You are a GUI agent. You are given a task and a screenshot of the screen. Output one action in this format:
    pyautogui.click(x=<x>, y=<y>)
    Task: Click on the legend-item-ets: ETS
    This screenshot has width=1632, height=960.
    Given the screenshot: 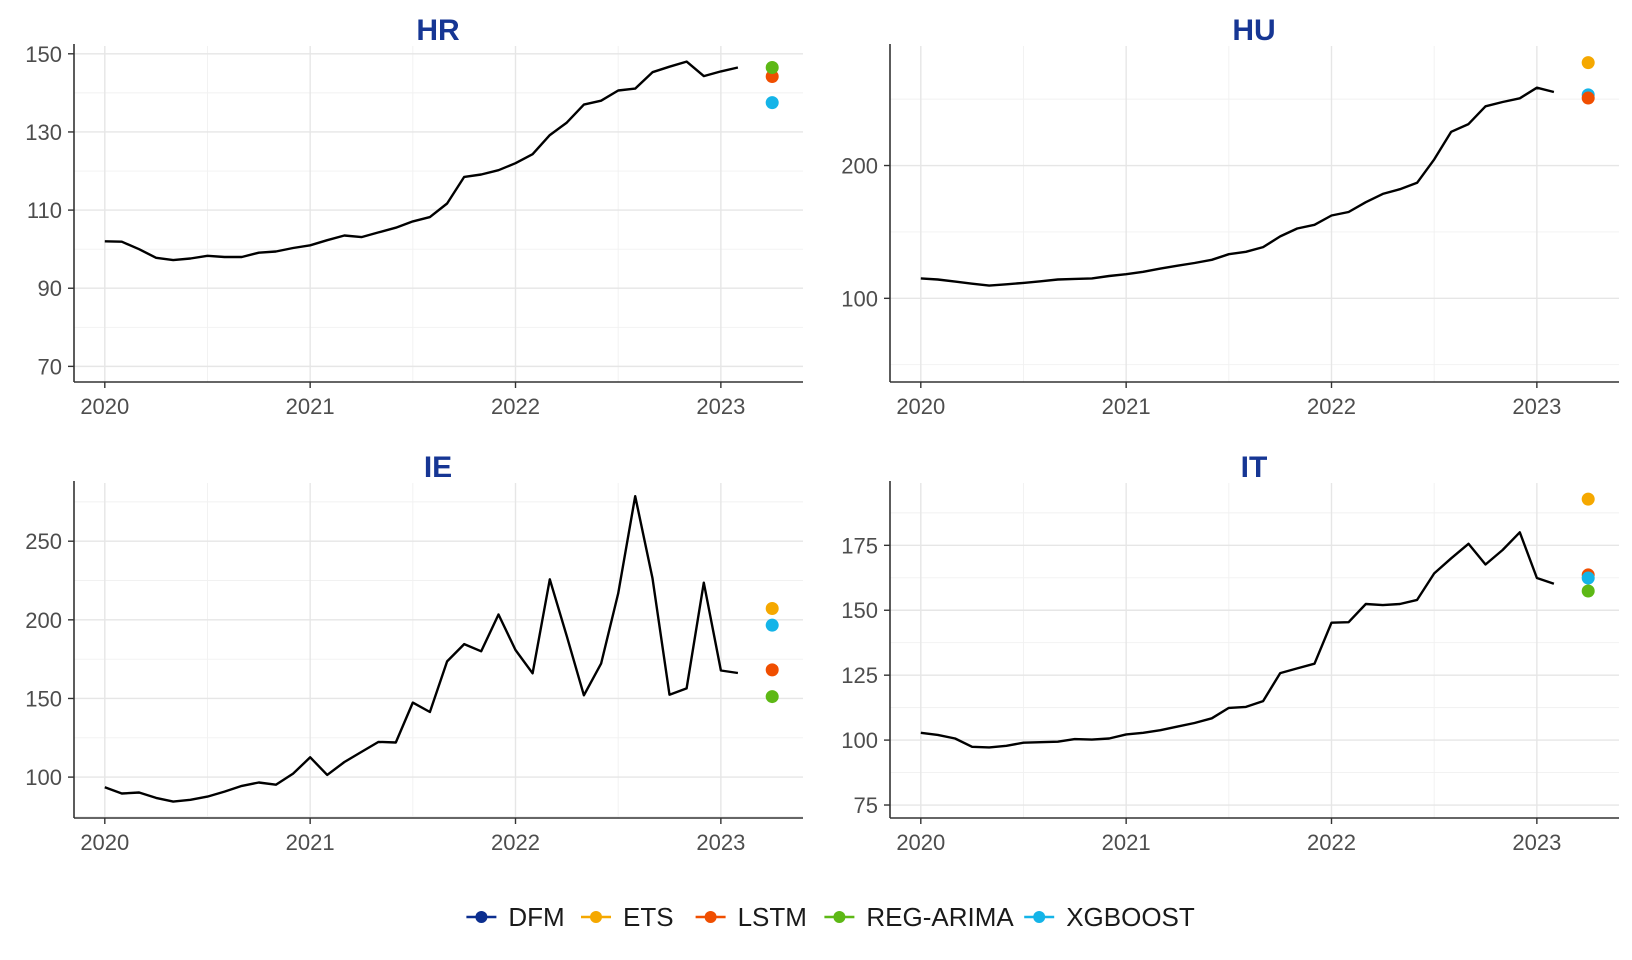 What is the action you would take?
    pyautogui.click(x=627, y=917)
    